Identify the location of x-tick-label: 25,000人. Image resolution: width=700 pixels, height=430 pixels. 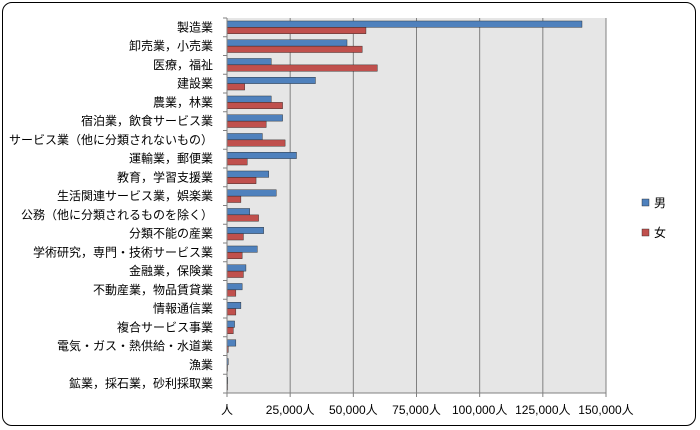
(290, 410).